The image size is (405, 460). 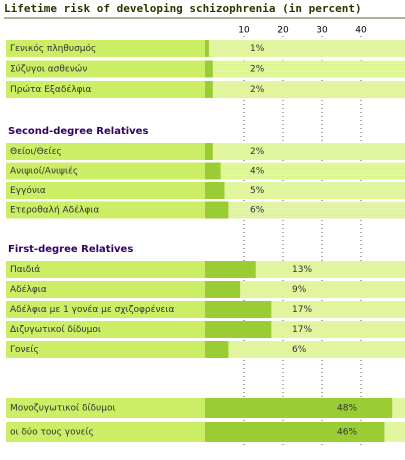 What do you see at coordinates (51, 89) in the screenshot?
I see `category-label: Πρώτα Εξαδέλφια` at bounding box center [51, 89].